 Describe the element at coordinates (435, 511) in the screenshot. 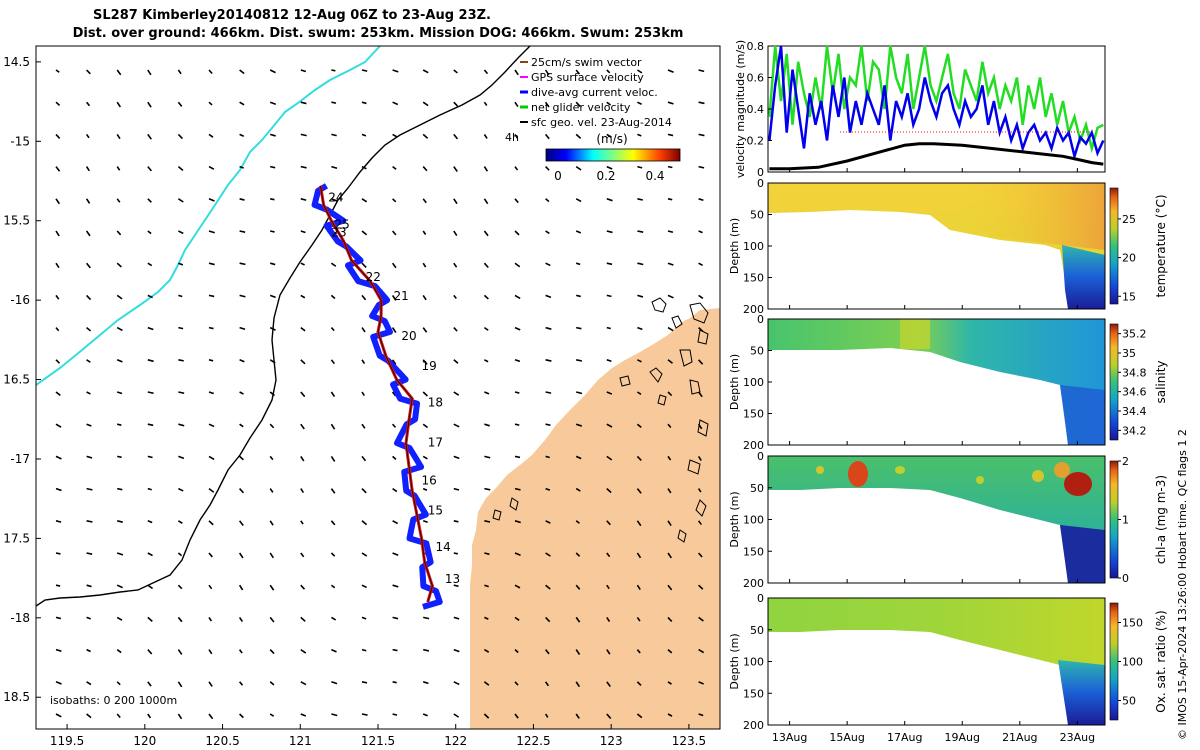

I see `day-label: 15` at that location.